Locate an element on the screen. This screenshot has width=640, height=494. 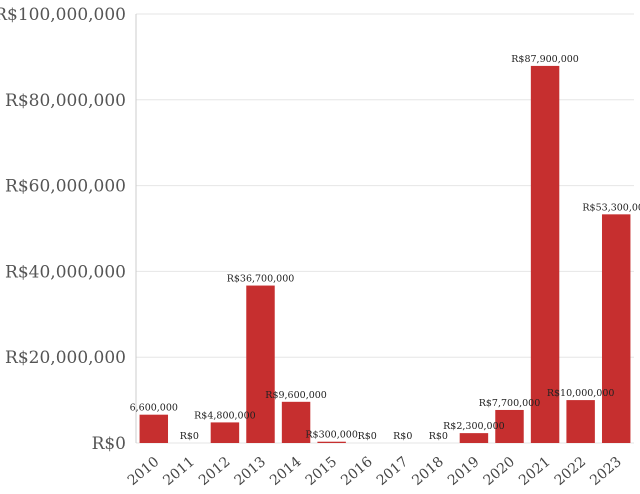
bar-2021 is located at coordinates (545, 254).